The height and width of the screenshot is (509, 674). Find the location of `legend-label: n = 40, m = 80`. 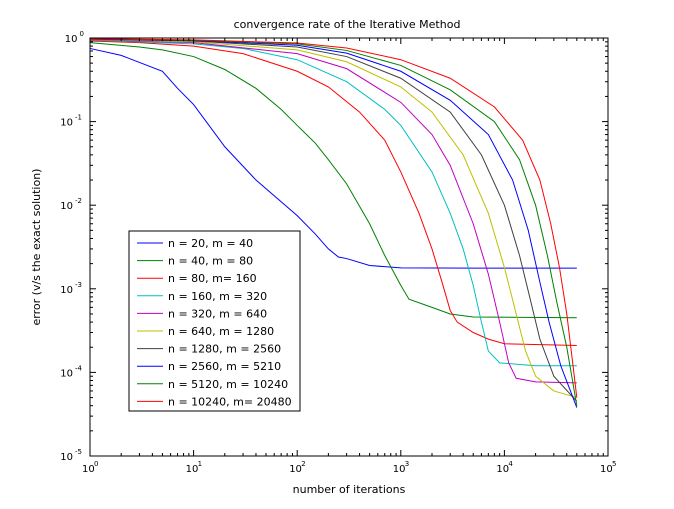

legend-label: n = 40, m = 80 is located at coordinates (210, 261).